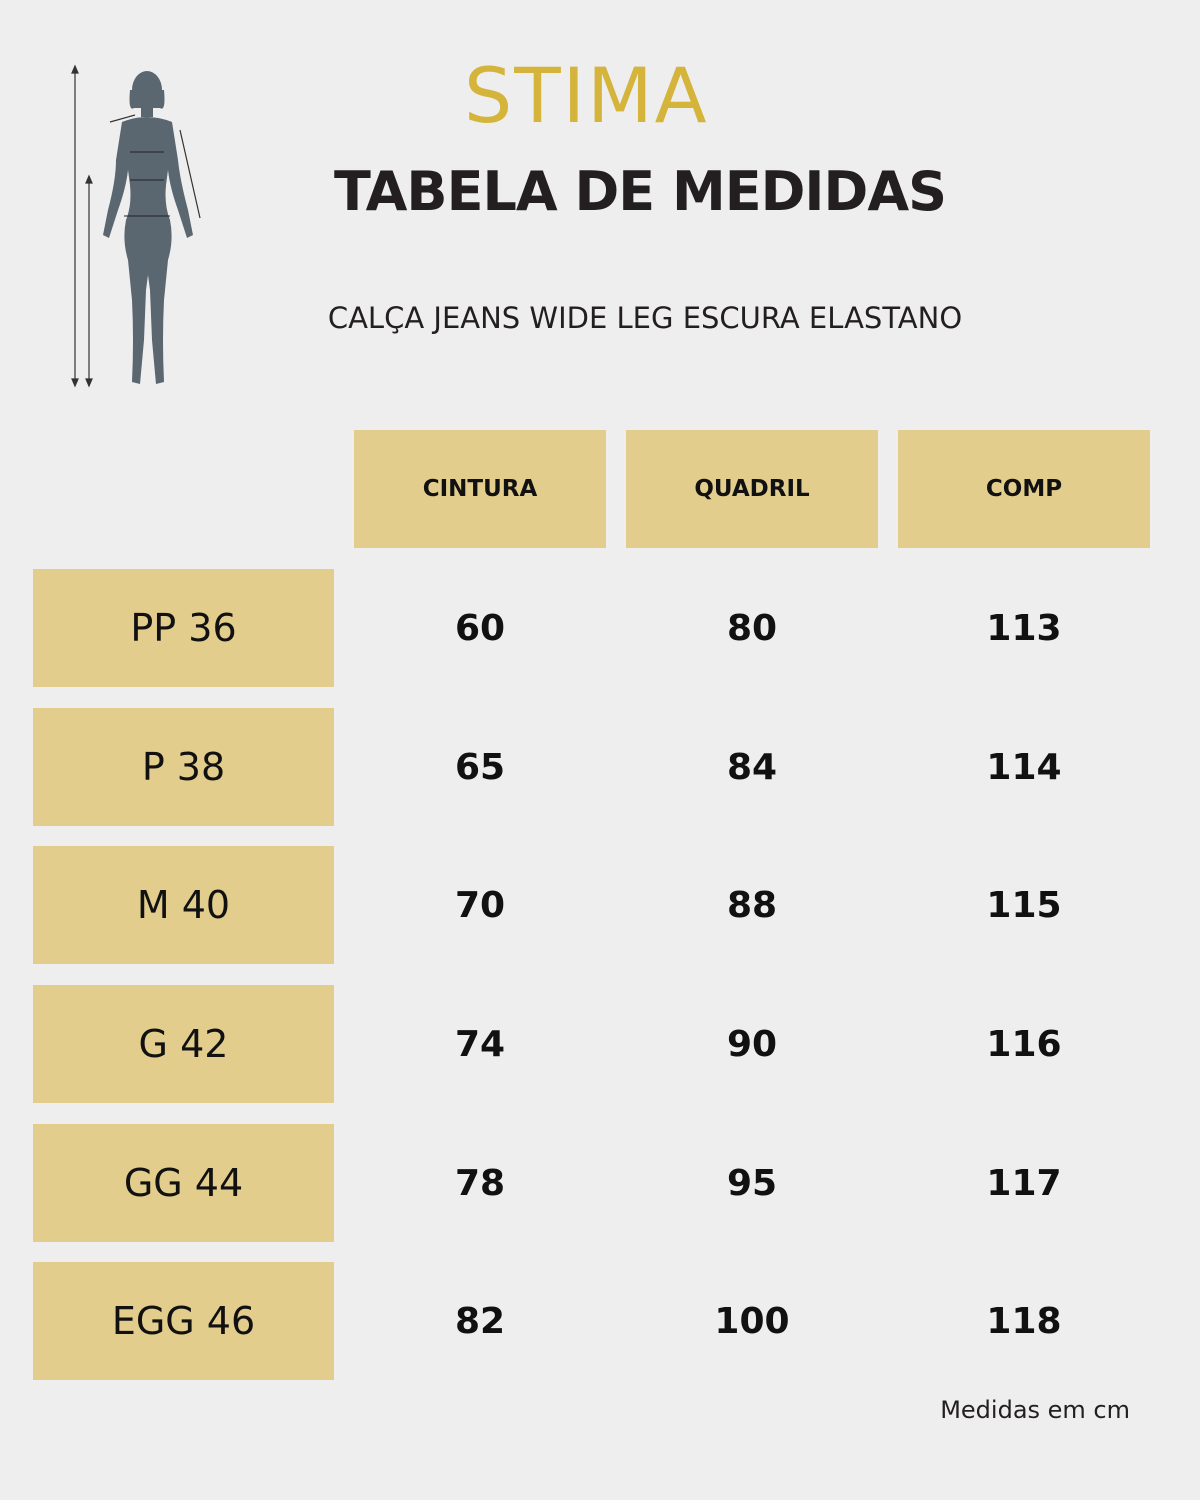 This screenshot has width=1200, height=1500. Describe the element at coordinates (183, 905) in the screenshot. I see `size-label: M 40` at that location.